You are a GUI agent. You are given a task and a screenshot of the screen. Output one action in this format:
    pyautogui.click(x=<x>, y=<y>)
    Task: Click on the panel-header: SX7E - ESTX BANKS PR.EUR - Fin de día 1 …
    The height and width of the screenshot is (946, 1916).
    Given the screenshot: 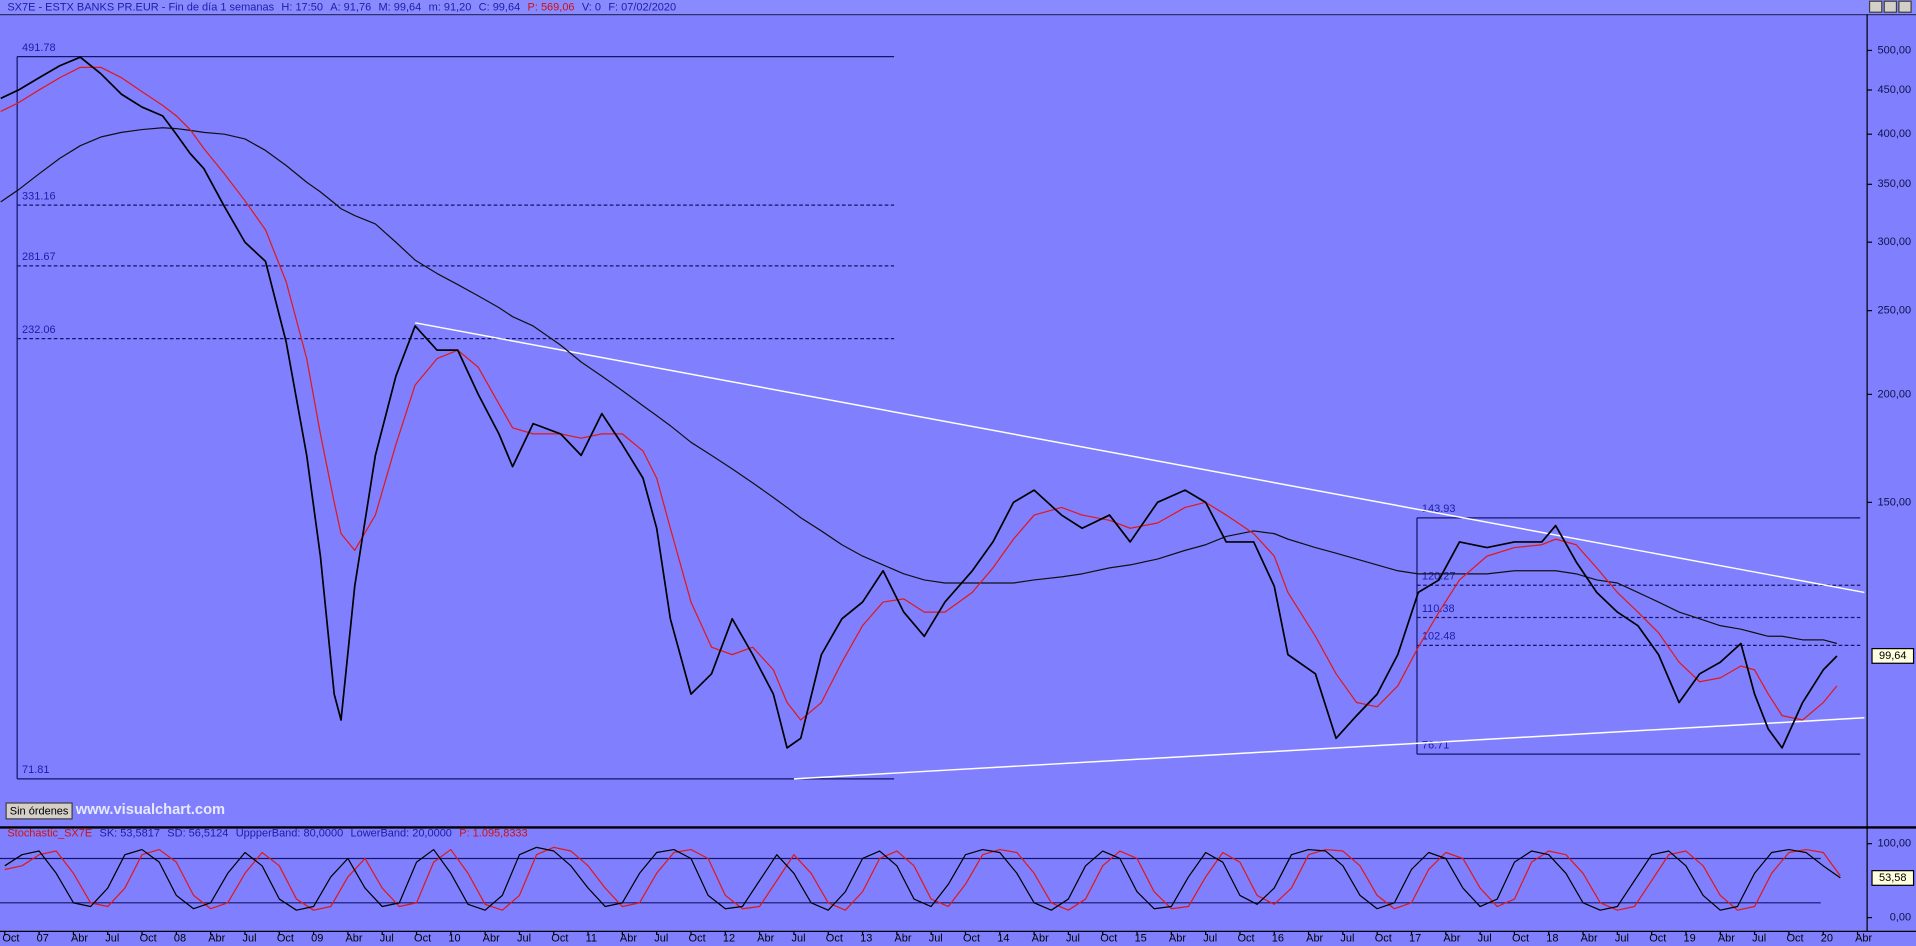 What is the action you would take?
    pyautogui.click(x=341, y=7)
    